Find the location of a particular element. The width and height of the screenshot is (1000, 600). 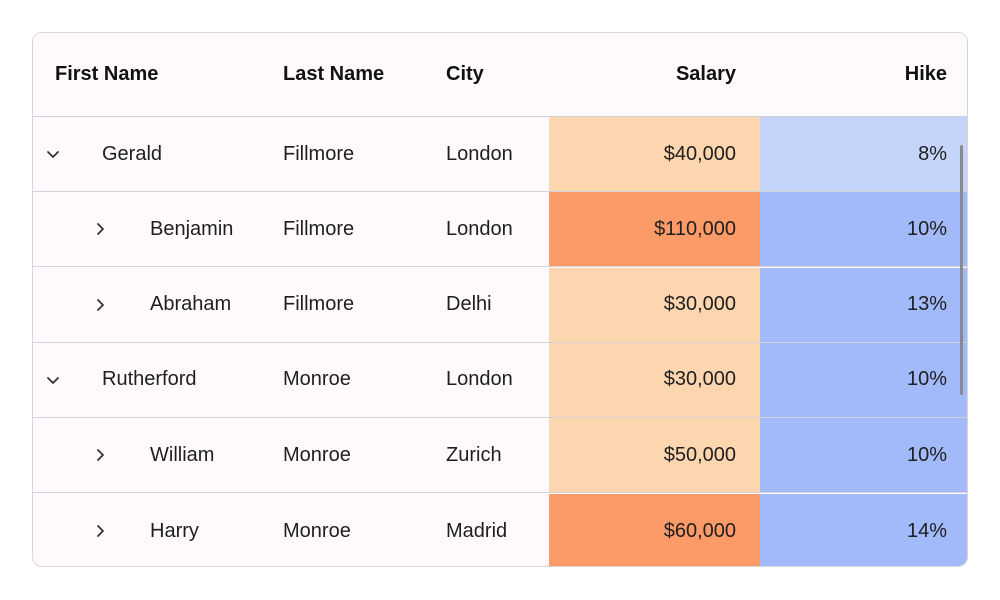

cell-first-name: William is located at coordinates (149, 455).